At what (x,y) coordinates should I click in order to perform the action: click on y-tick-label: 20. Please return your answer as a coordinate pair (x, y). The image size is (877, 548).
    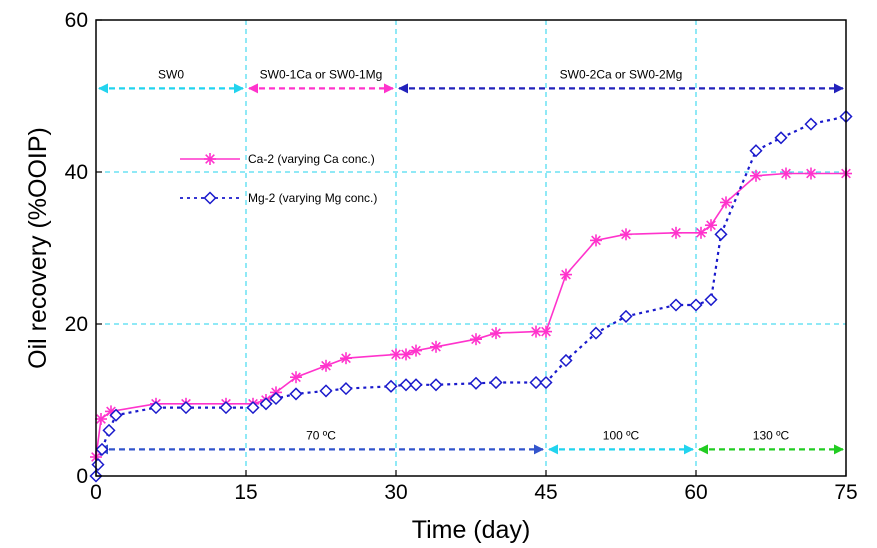
    Looking at the image, I should click on (76, 324).